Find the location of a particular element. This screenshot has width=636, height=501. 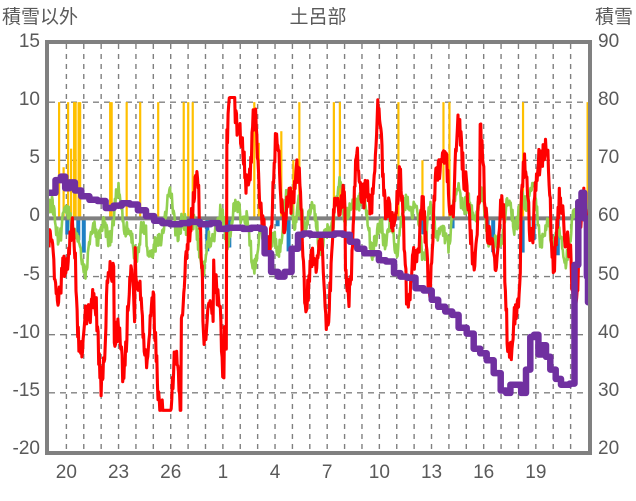

x-tick-19: 19 is located at coordinates (536, 472).